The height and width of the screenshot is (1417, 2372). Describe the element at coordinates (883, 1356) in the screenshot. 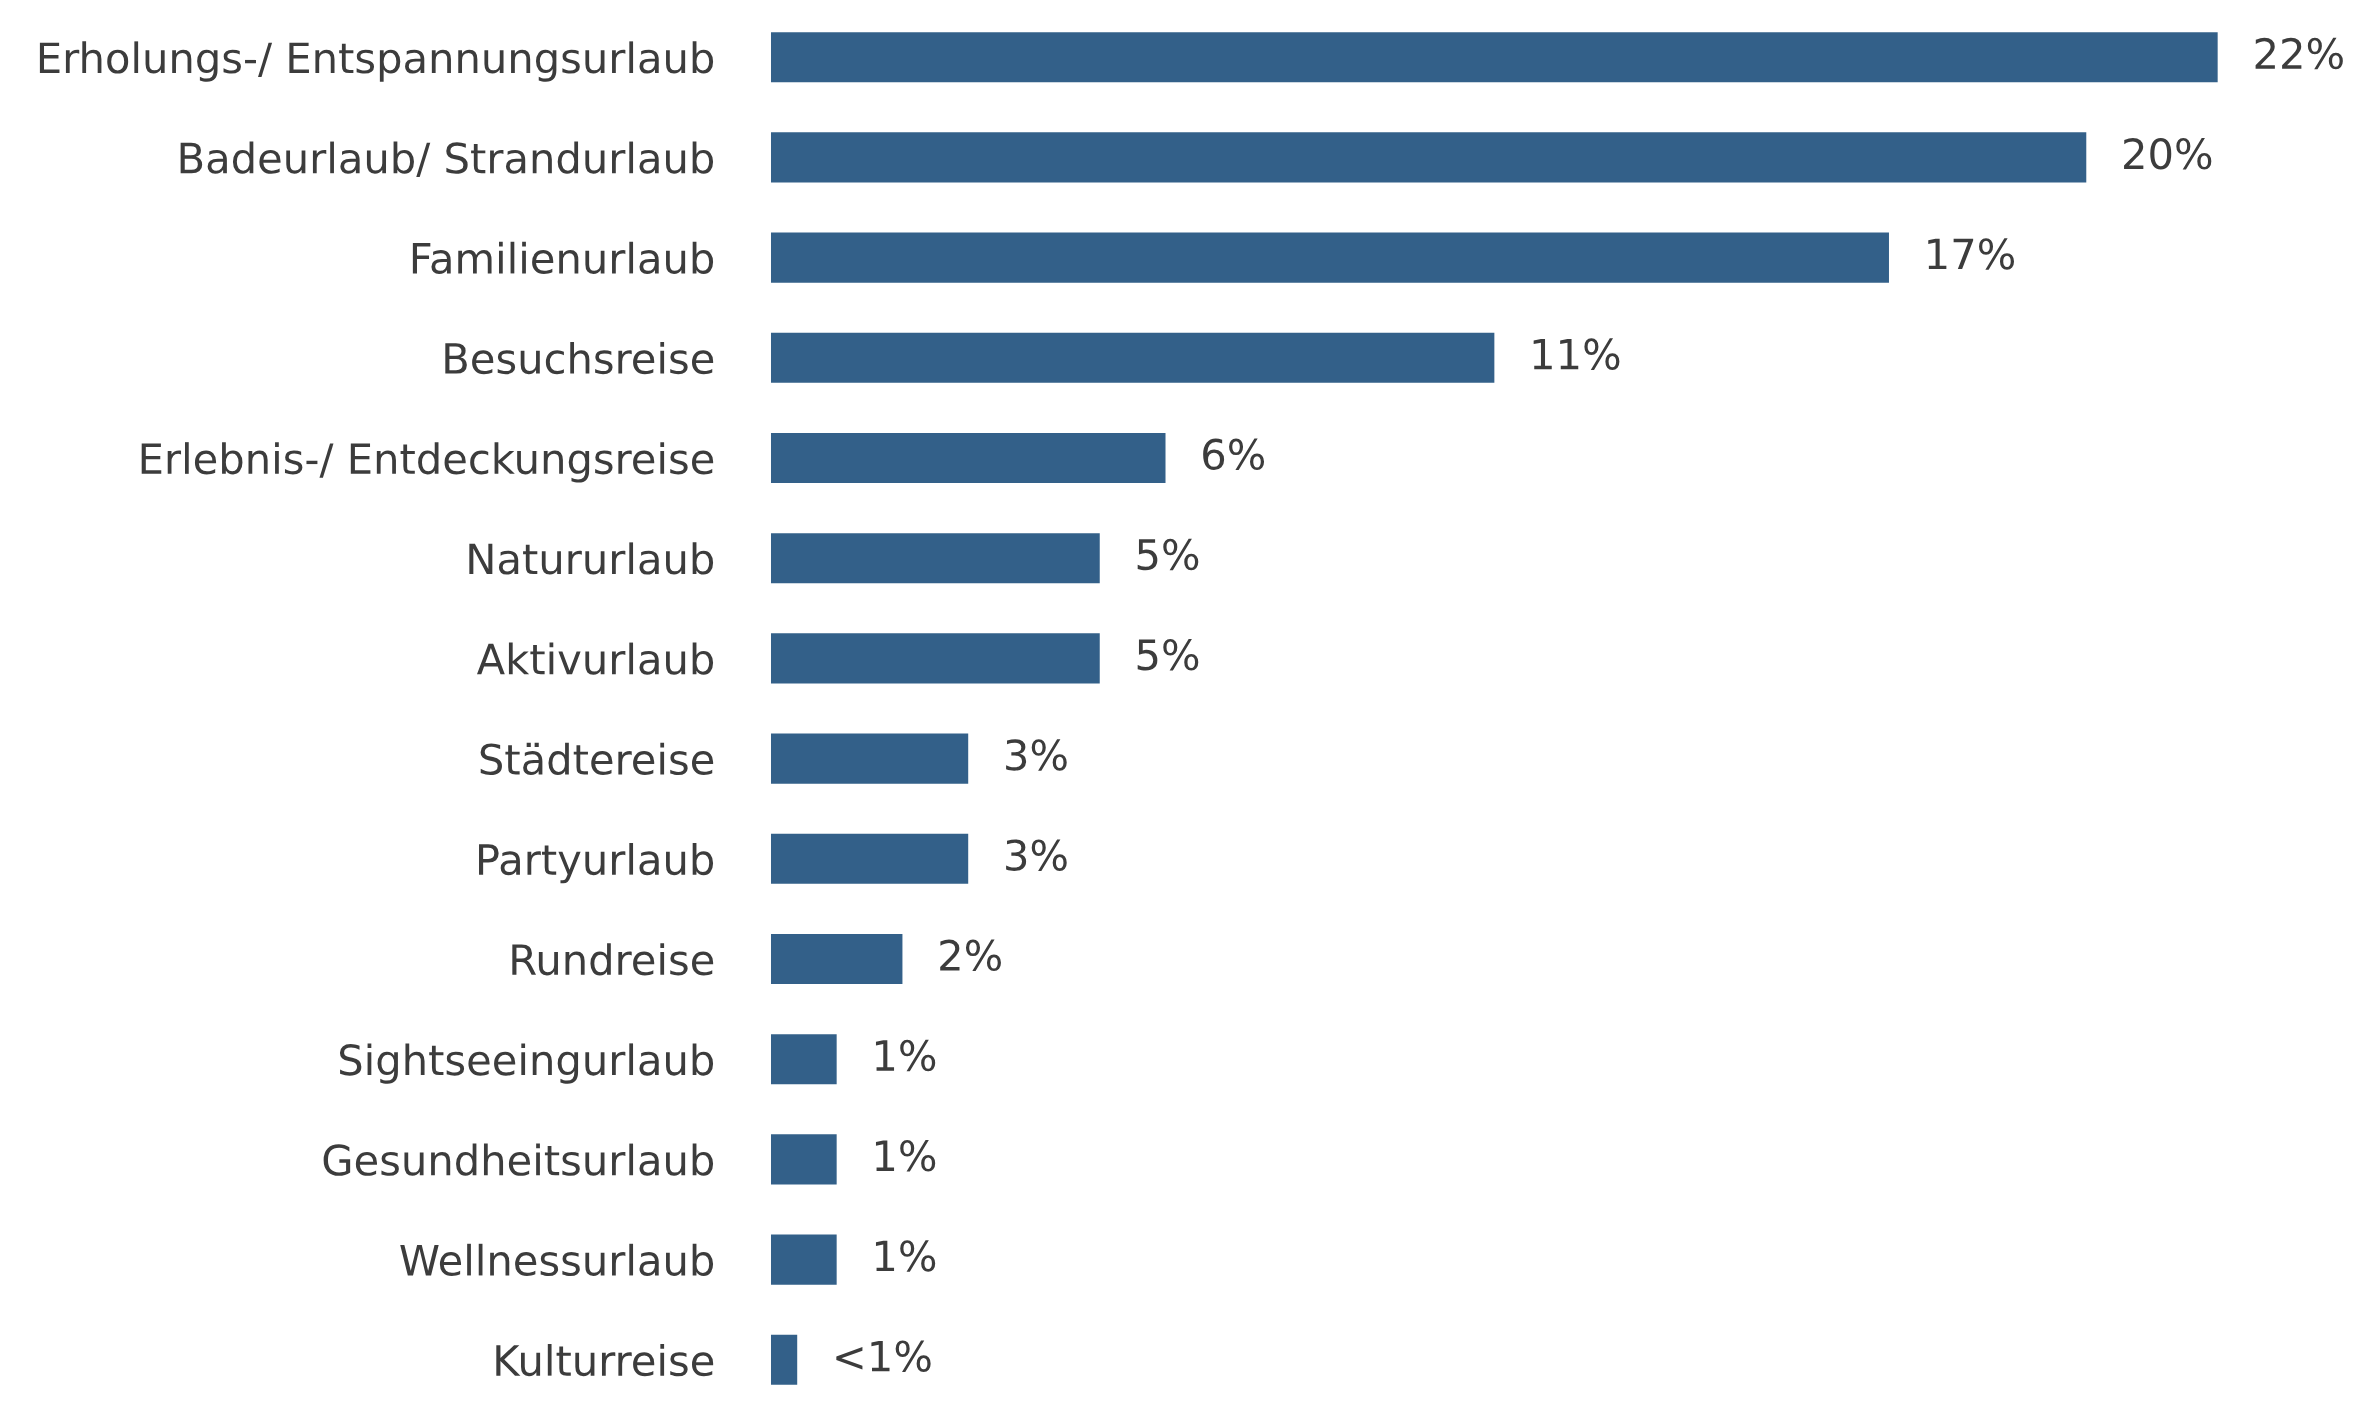

I see `data-label: <1%` at that location.